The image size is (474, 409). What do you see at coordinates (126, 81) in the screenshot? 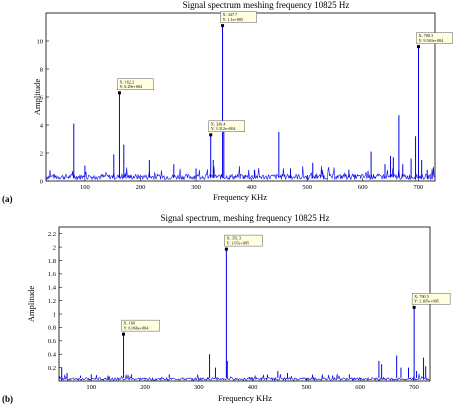
I see `data-tip-x: X: 162.2` at bounding box center [126, 81].